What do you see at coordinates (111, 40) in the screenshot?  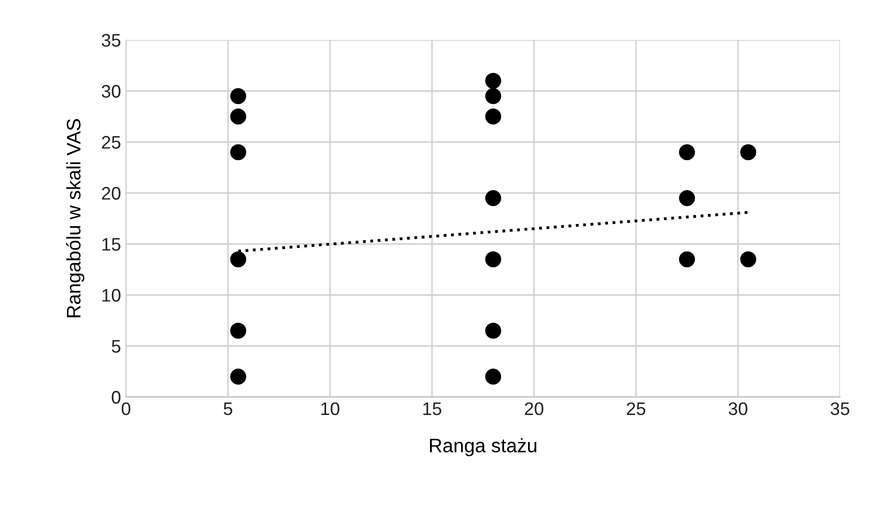 I see `y-tick-label: 35` at bounding box center [111, 40].